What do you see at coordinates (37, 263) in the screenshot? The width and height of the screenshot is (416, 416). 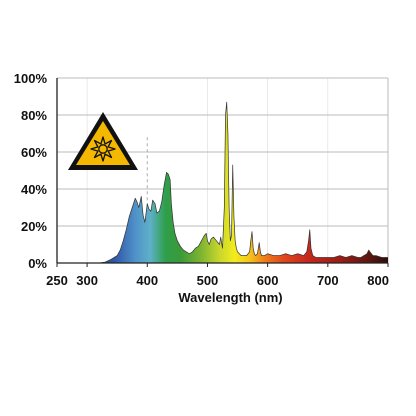 I see `y-tick-label: 0%` at bounding box center [37, 263].